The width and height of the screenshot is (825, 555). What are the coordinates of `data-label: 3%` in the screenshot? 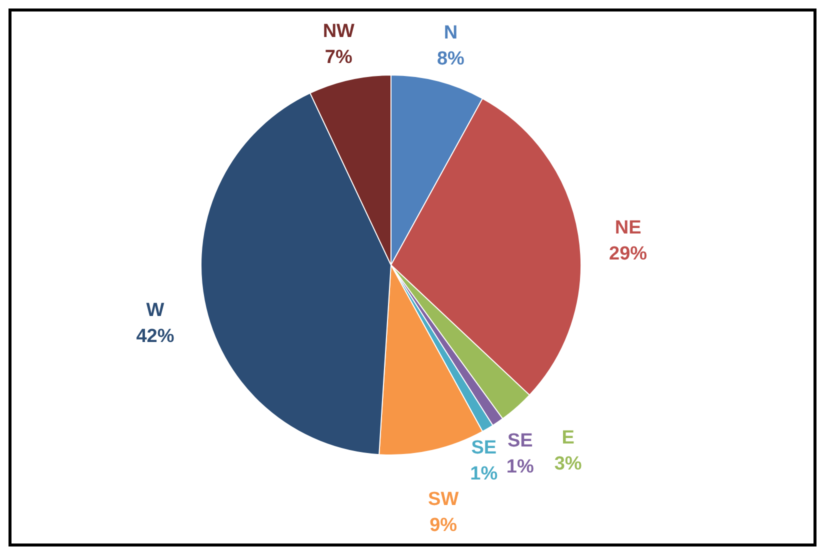 It's located at (568, 464).